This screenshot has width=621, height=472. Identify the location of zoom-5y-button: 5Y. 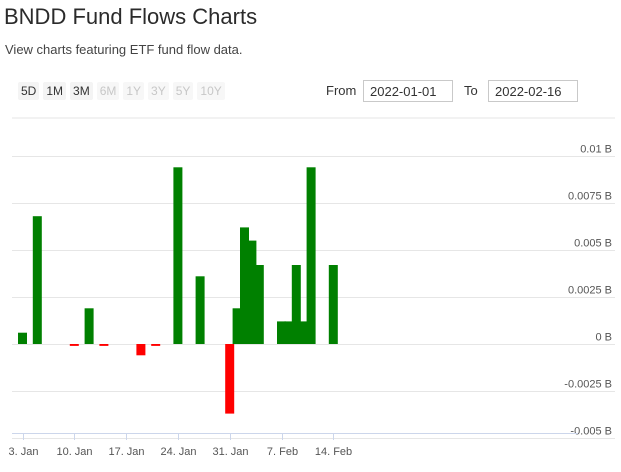
(183, 91).